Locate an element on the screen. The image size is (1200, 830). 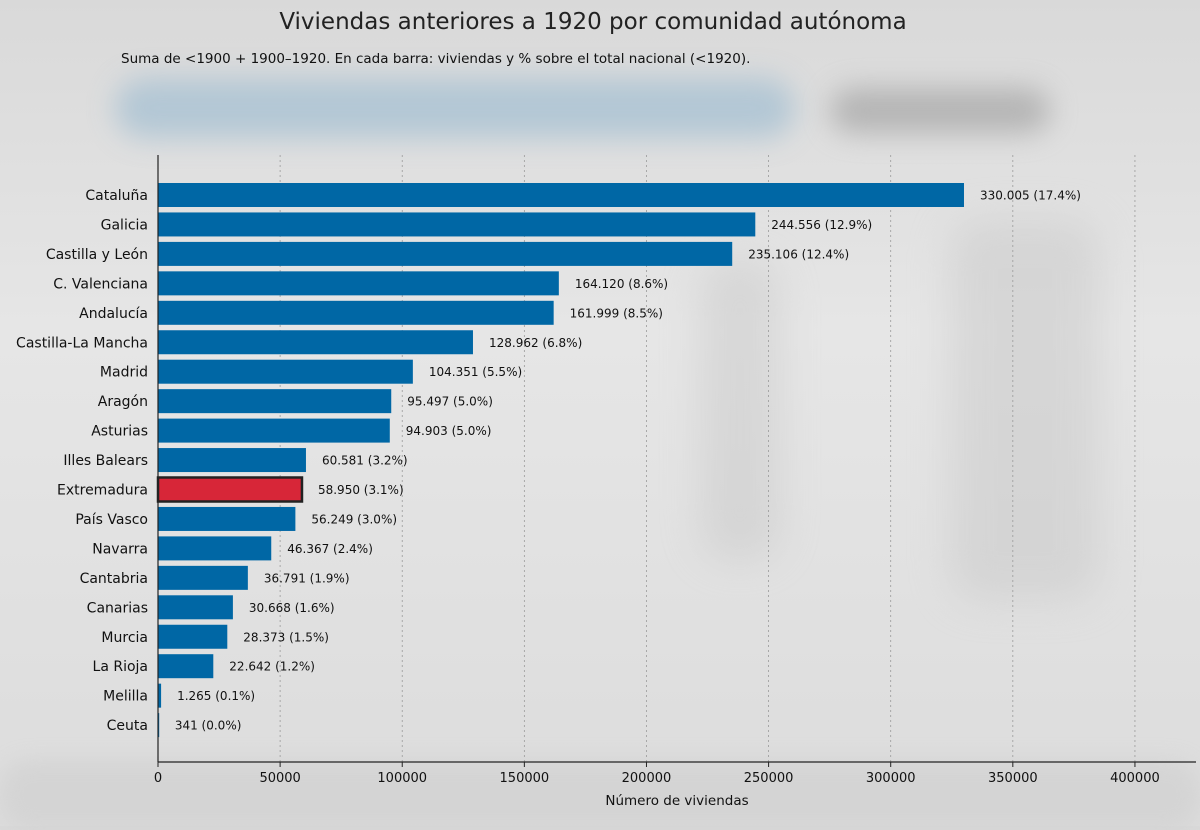
data-label: 36.791 (1.9%) is located at coordinates (307, 578).